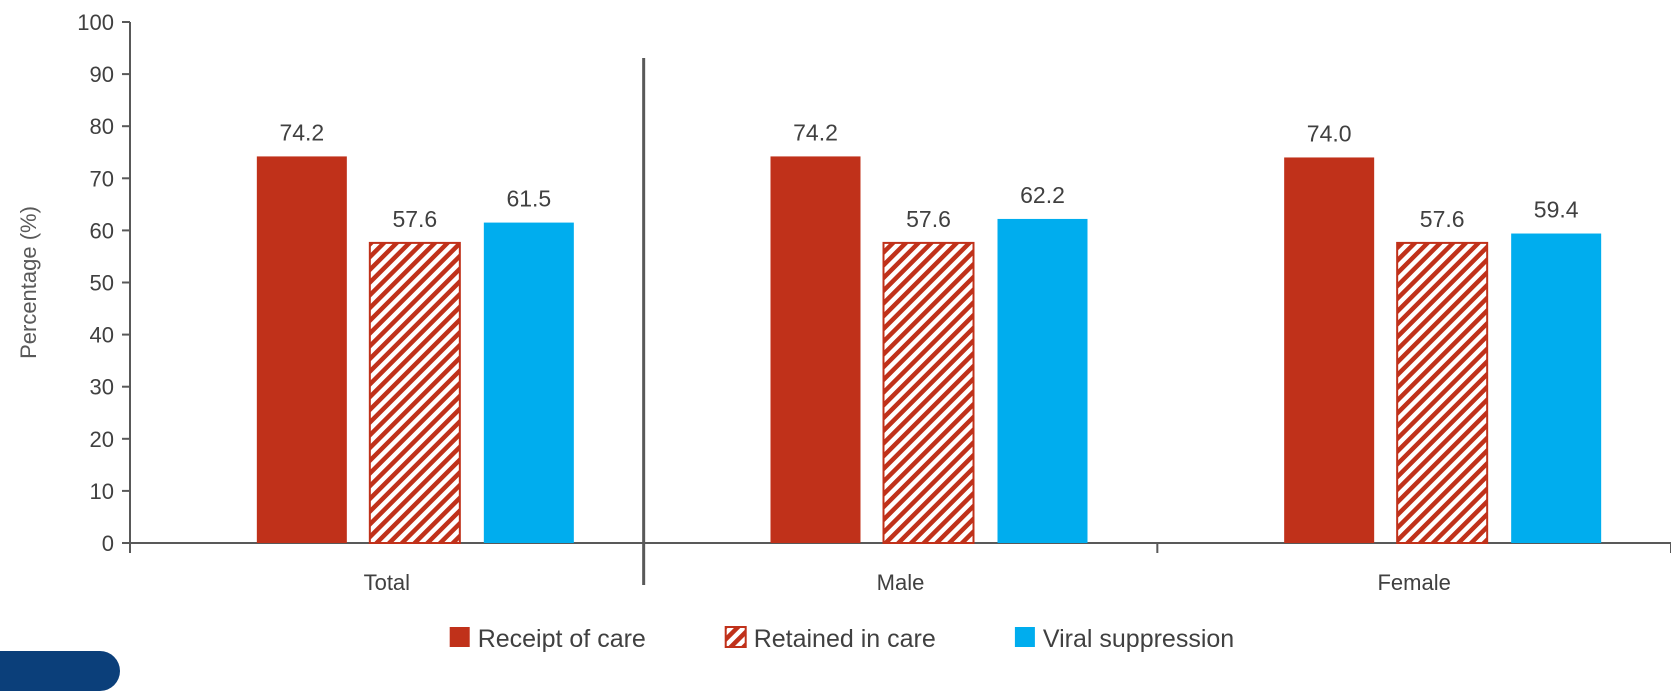 The image size is (1671, 691). I want to click on bar-receipt-of-care-male, so click(815, 349).